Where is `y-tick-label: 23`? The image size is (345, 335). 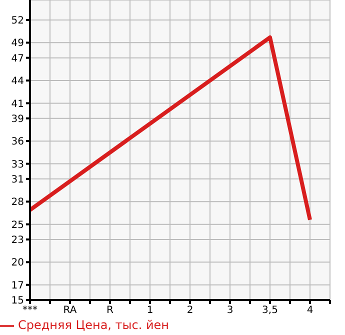 y-tick-label: 23 is located at coordinates (17, 240).